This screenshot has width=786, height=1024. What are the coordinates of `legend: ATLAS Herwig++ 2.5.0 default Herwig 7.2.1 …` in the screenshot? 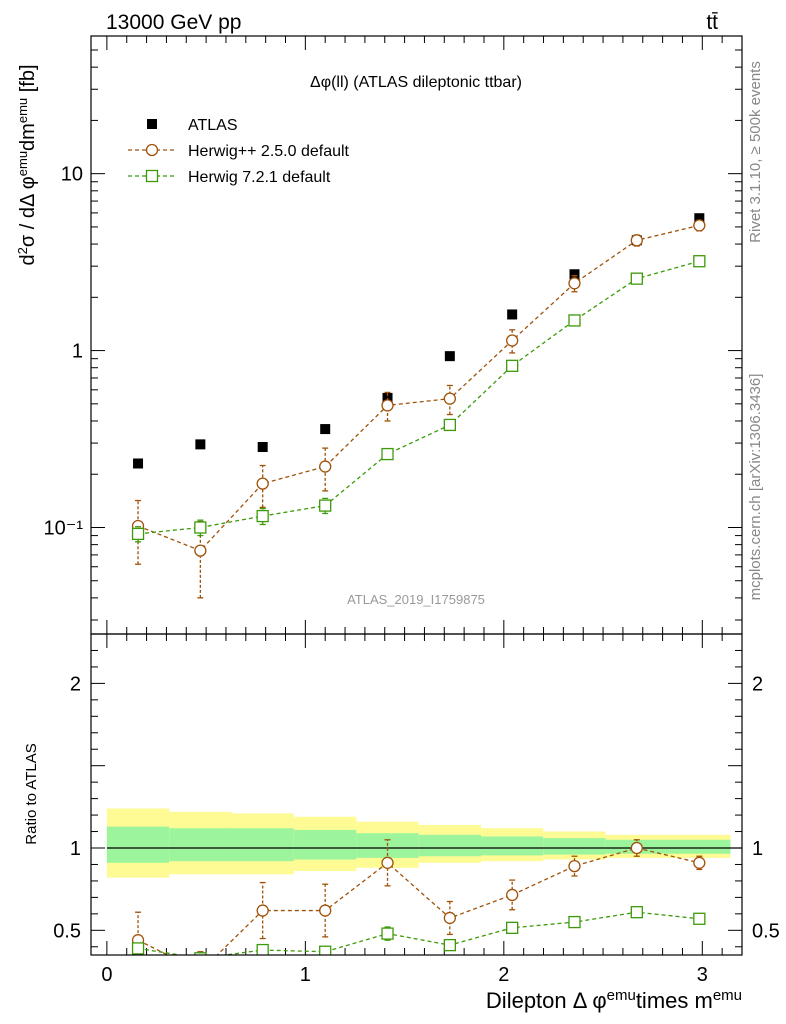 It's located at (239, 151).